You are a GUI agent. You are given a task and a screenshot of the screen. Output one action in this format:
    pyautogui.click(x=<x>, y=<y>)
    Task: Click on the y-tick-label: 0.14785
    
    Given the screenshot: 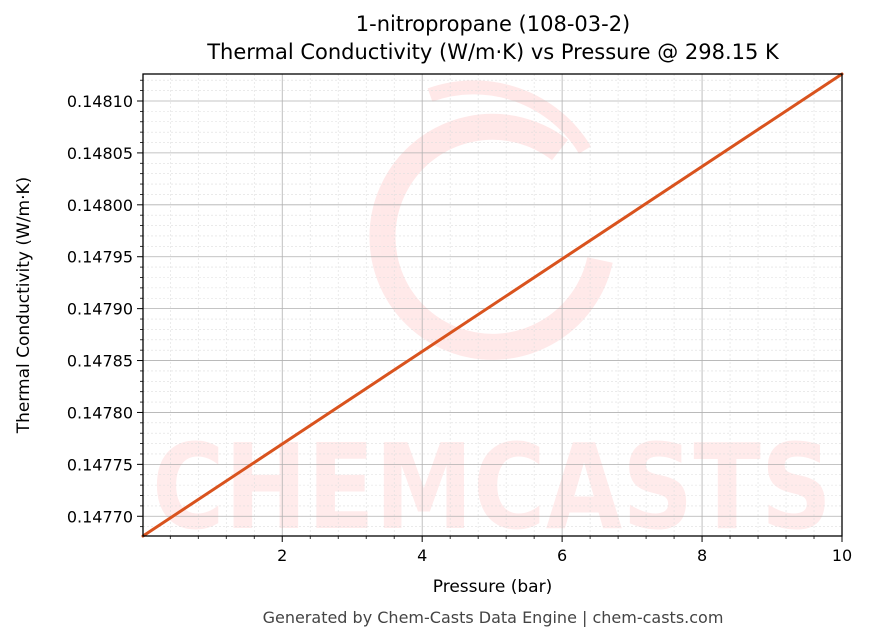 What is the action you would take?
    pyautogui.click(x=100, y=361)
    